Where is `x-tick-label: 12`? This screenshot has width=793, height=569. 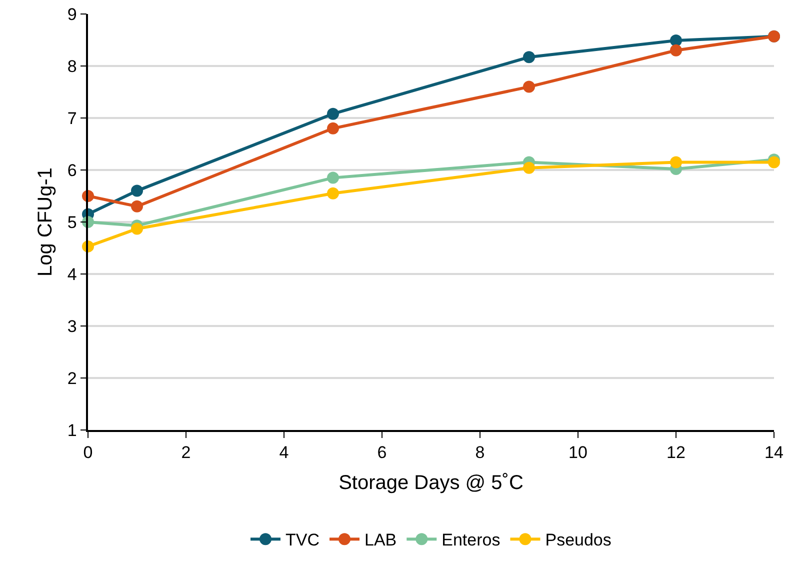
x-tick-label: 12 is located at coordinates (676, 452).